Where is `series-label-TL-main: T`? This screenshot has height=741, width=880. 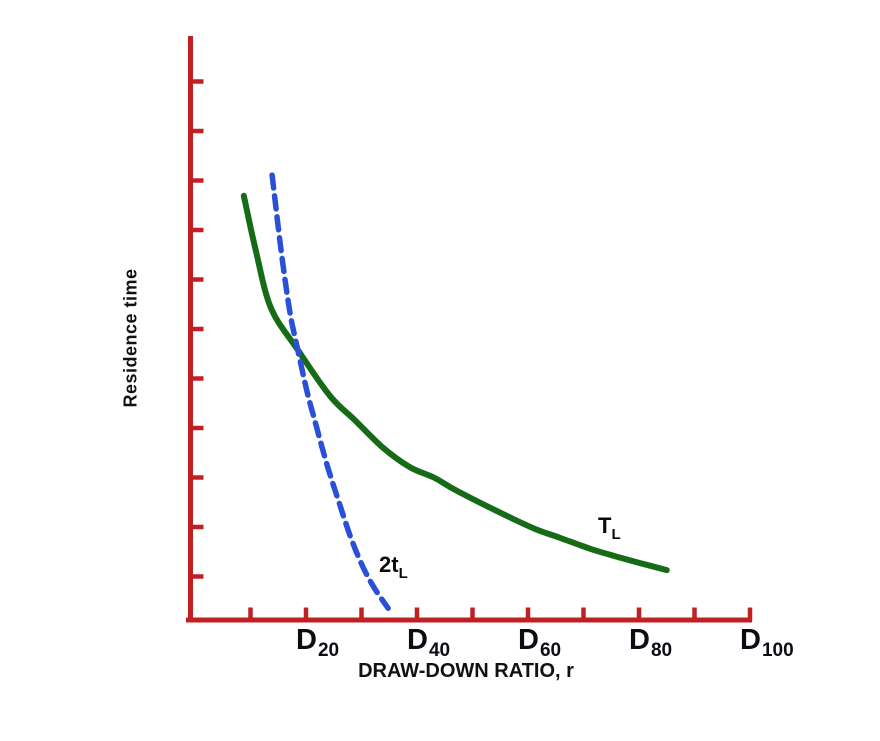 series-label-TL-main: T is located at coordinates (605, 525).